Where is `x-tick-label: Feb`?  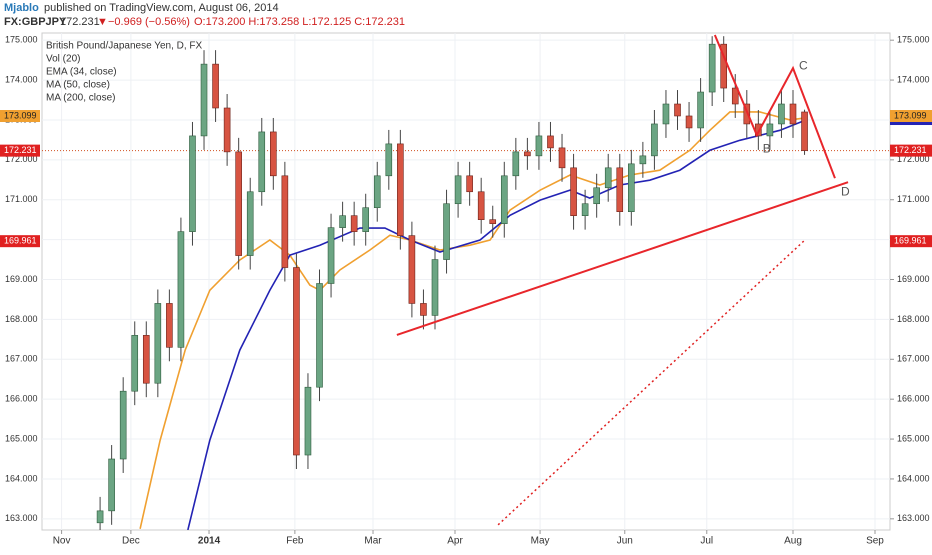
x-tick-label: Feb is located at coordinates (295, 541).